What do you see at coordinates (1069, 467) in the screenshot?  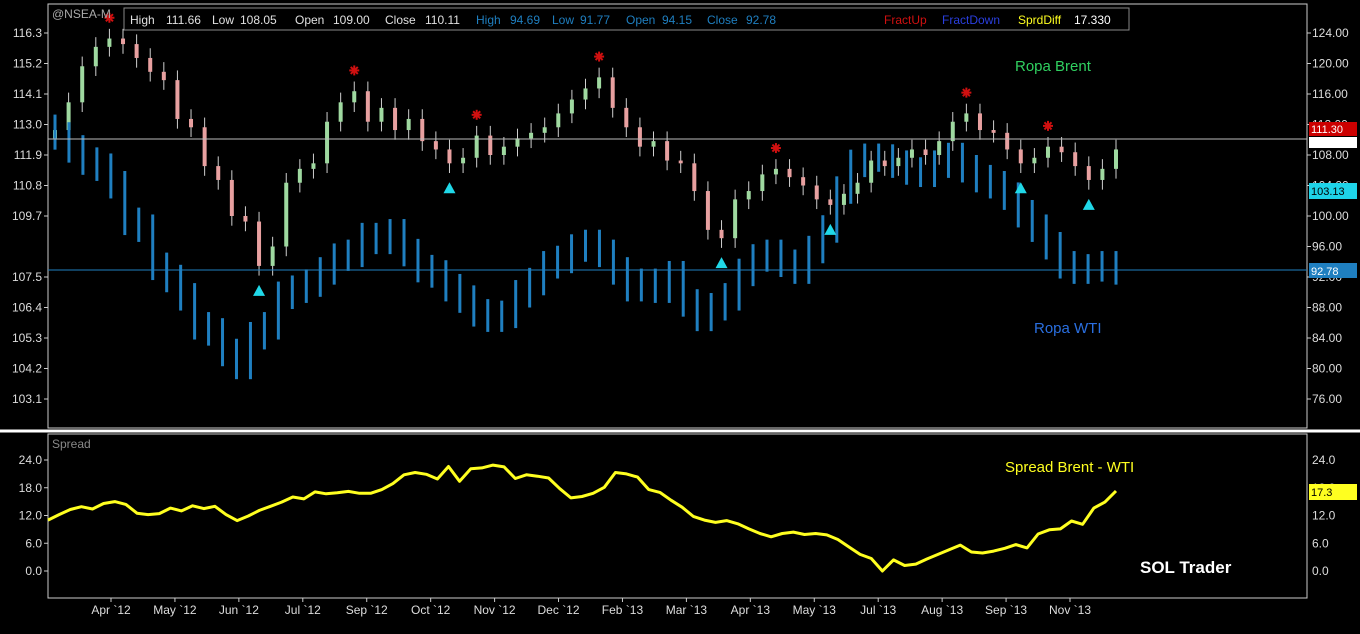 I see `spread-title: Spread Brent - WTI` at bounding box center [1069, 467].